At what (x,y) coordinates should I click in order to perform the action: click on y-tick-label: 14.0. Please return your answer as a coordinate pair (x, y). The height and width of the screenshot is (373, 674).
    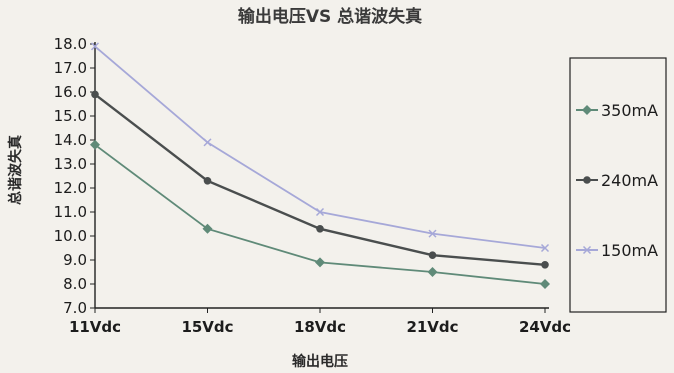
    Looking at the image, I should click on (70, 140).